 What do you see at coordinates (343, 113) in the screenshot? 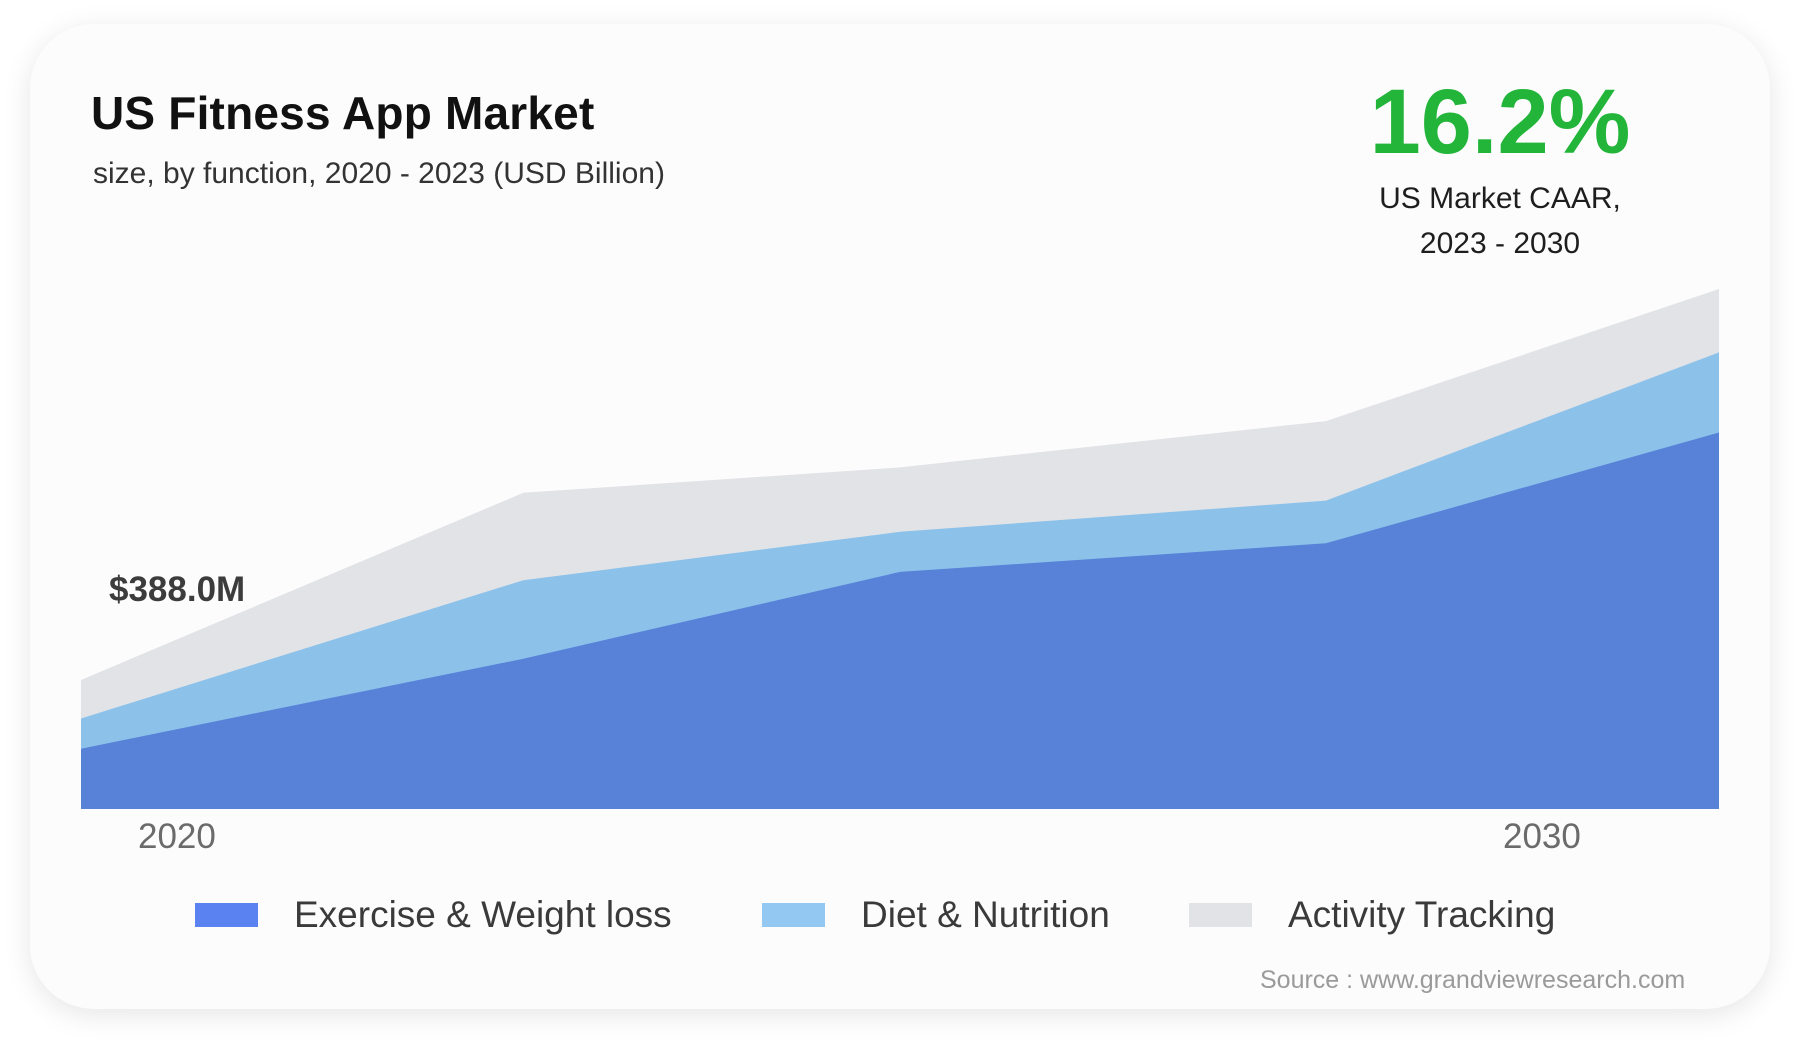
I see `chart-title: US Fitness App Market` at bounding box center [343, 113].